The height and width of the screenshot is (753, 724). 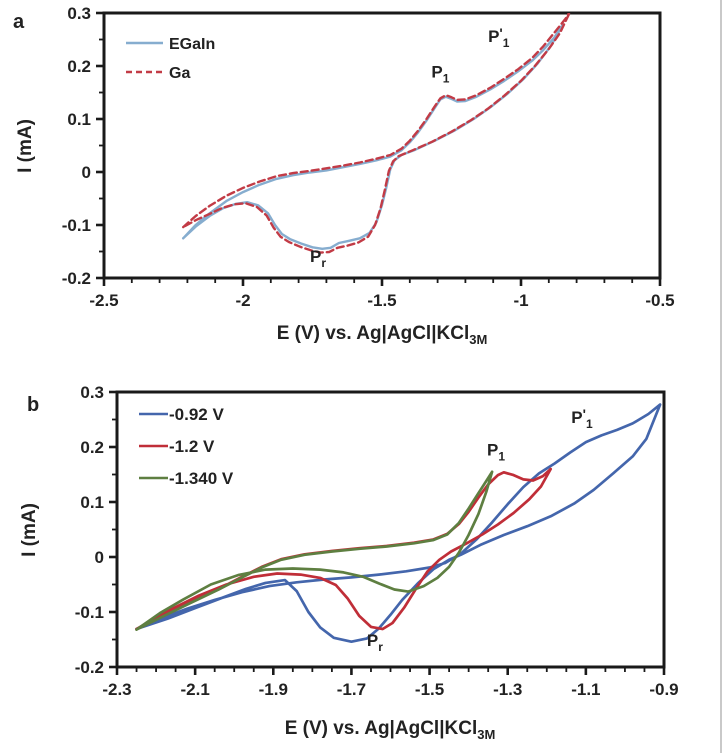 What do you see at coordinates (314, 550) in the screenshot?
I see `curve--1.340-v` at bounding box center [314, 550].